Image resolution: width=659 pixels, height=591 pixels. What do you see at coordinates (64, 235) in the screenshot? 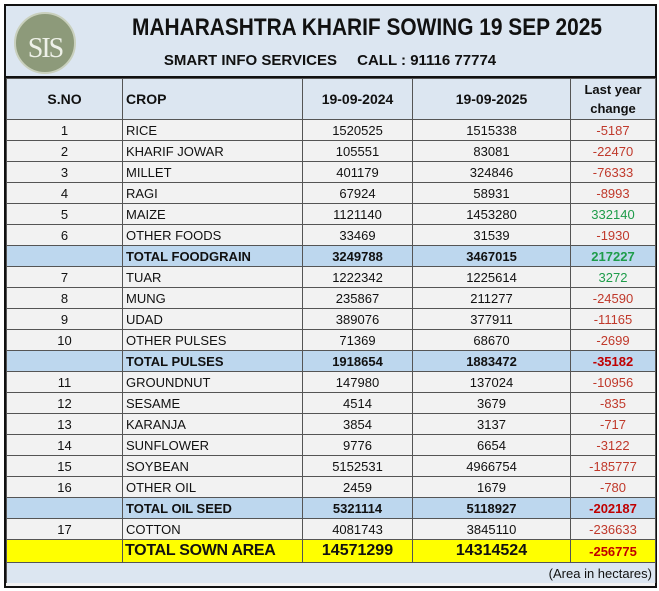
I see `sno-cell: 6` at bounding box center [64, 235].